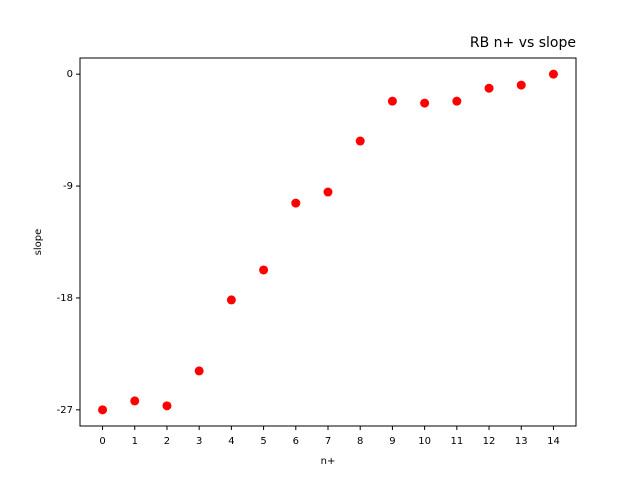  What do you see at coordinates (456, 441) in the screenshot?
I see `x-tick-label: 11` at bounding box center [456, 441].